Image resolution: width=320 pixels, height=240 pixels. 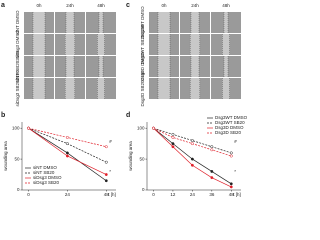 What do you see at coordinates (17, 66) in the screenshot?
I see `row-label: siNT SB202190` at bounding box center [17, 66].